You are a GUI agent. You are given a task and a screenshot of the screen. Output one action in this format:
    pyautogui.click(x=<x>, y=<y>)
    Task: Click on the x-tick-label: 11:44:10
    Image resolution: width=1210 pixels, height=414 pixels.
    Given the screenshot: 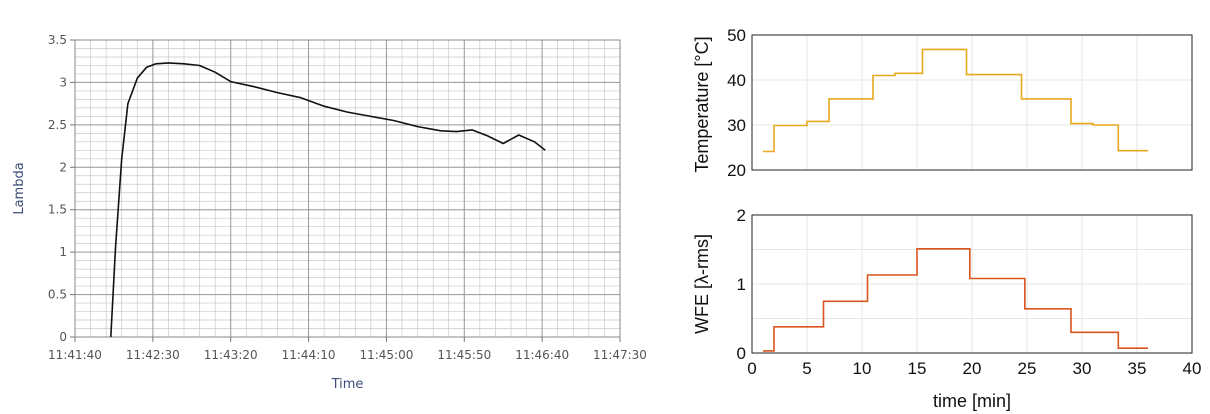 What is the action you would take?
    pyautogui.click(x=309, y=355)
    